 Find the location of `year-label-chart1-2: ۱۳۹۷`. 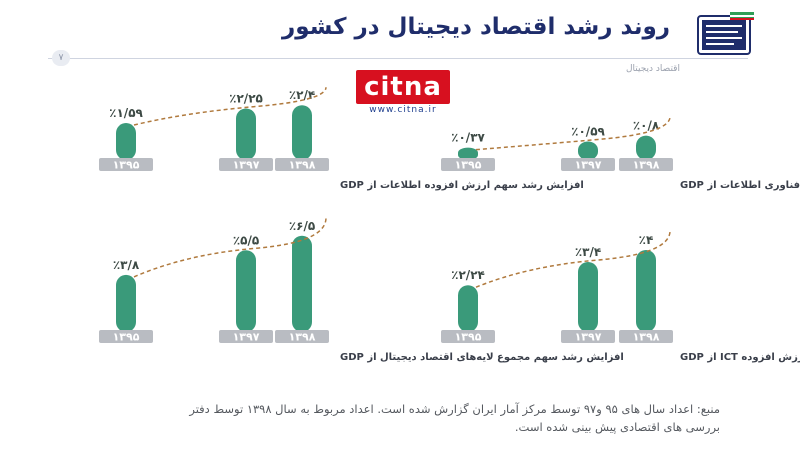

year-label-chart1-2: ۱۳۹۷ is located at coordinates (246, 165).